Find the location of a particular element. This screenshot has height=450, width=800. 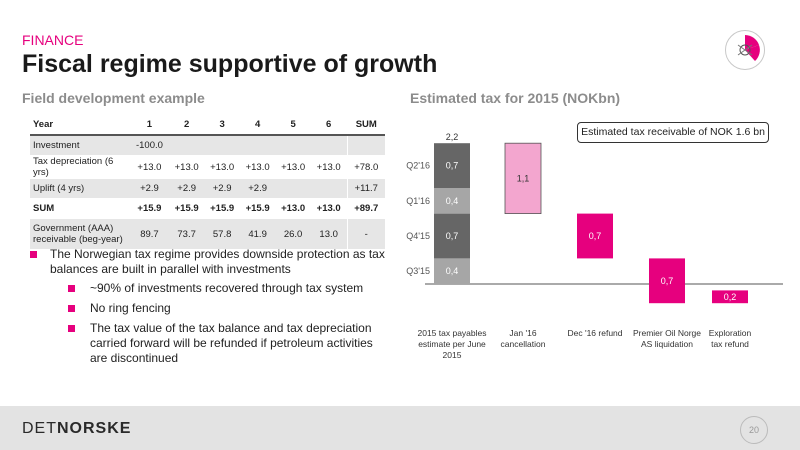

section-label: FINANCE is located at coordinates (53, 40).